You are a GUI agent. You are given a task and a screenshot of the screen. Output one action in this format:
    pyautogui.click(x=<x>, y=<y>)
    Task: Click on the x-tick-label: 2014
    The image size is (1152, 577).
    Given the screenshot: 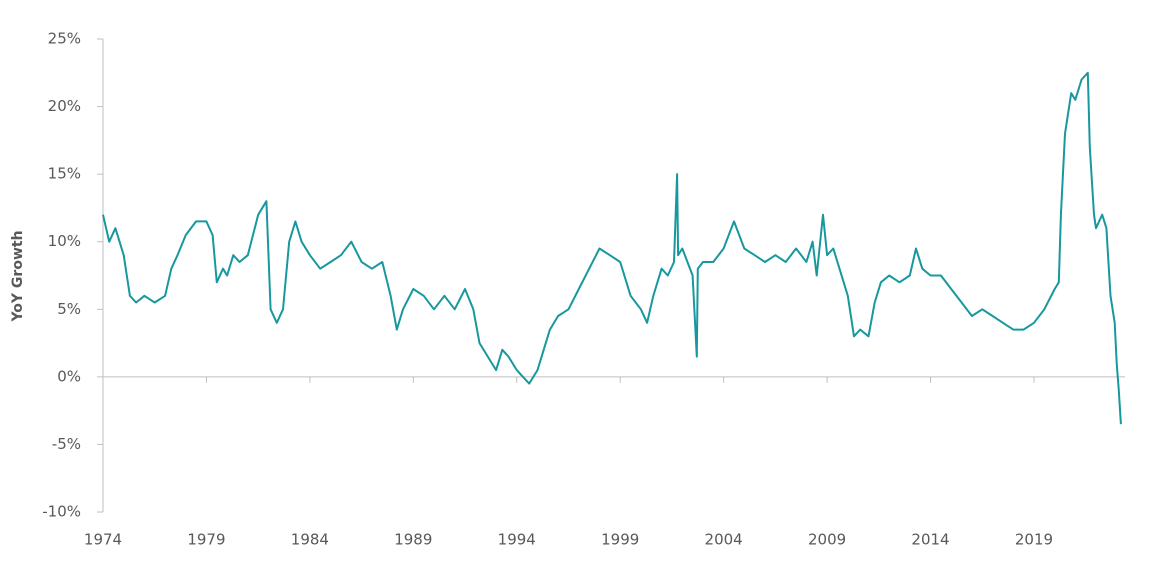 What is the action you would take?
    pyautogui.click(x=930, y=540)
    